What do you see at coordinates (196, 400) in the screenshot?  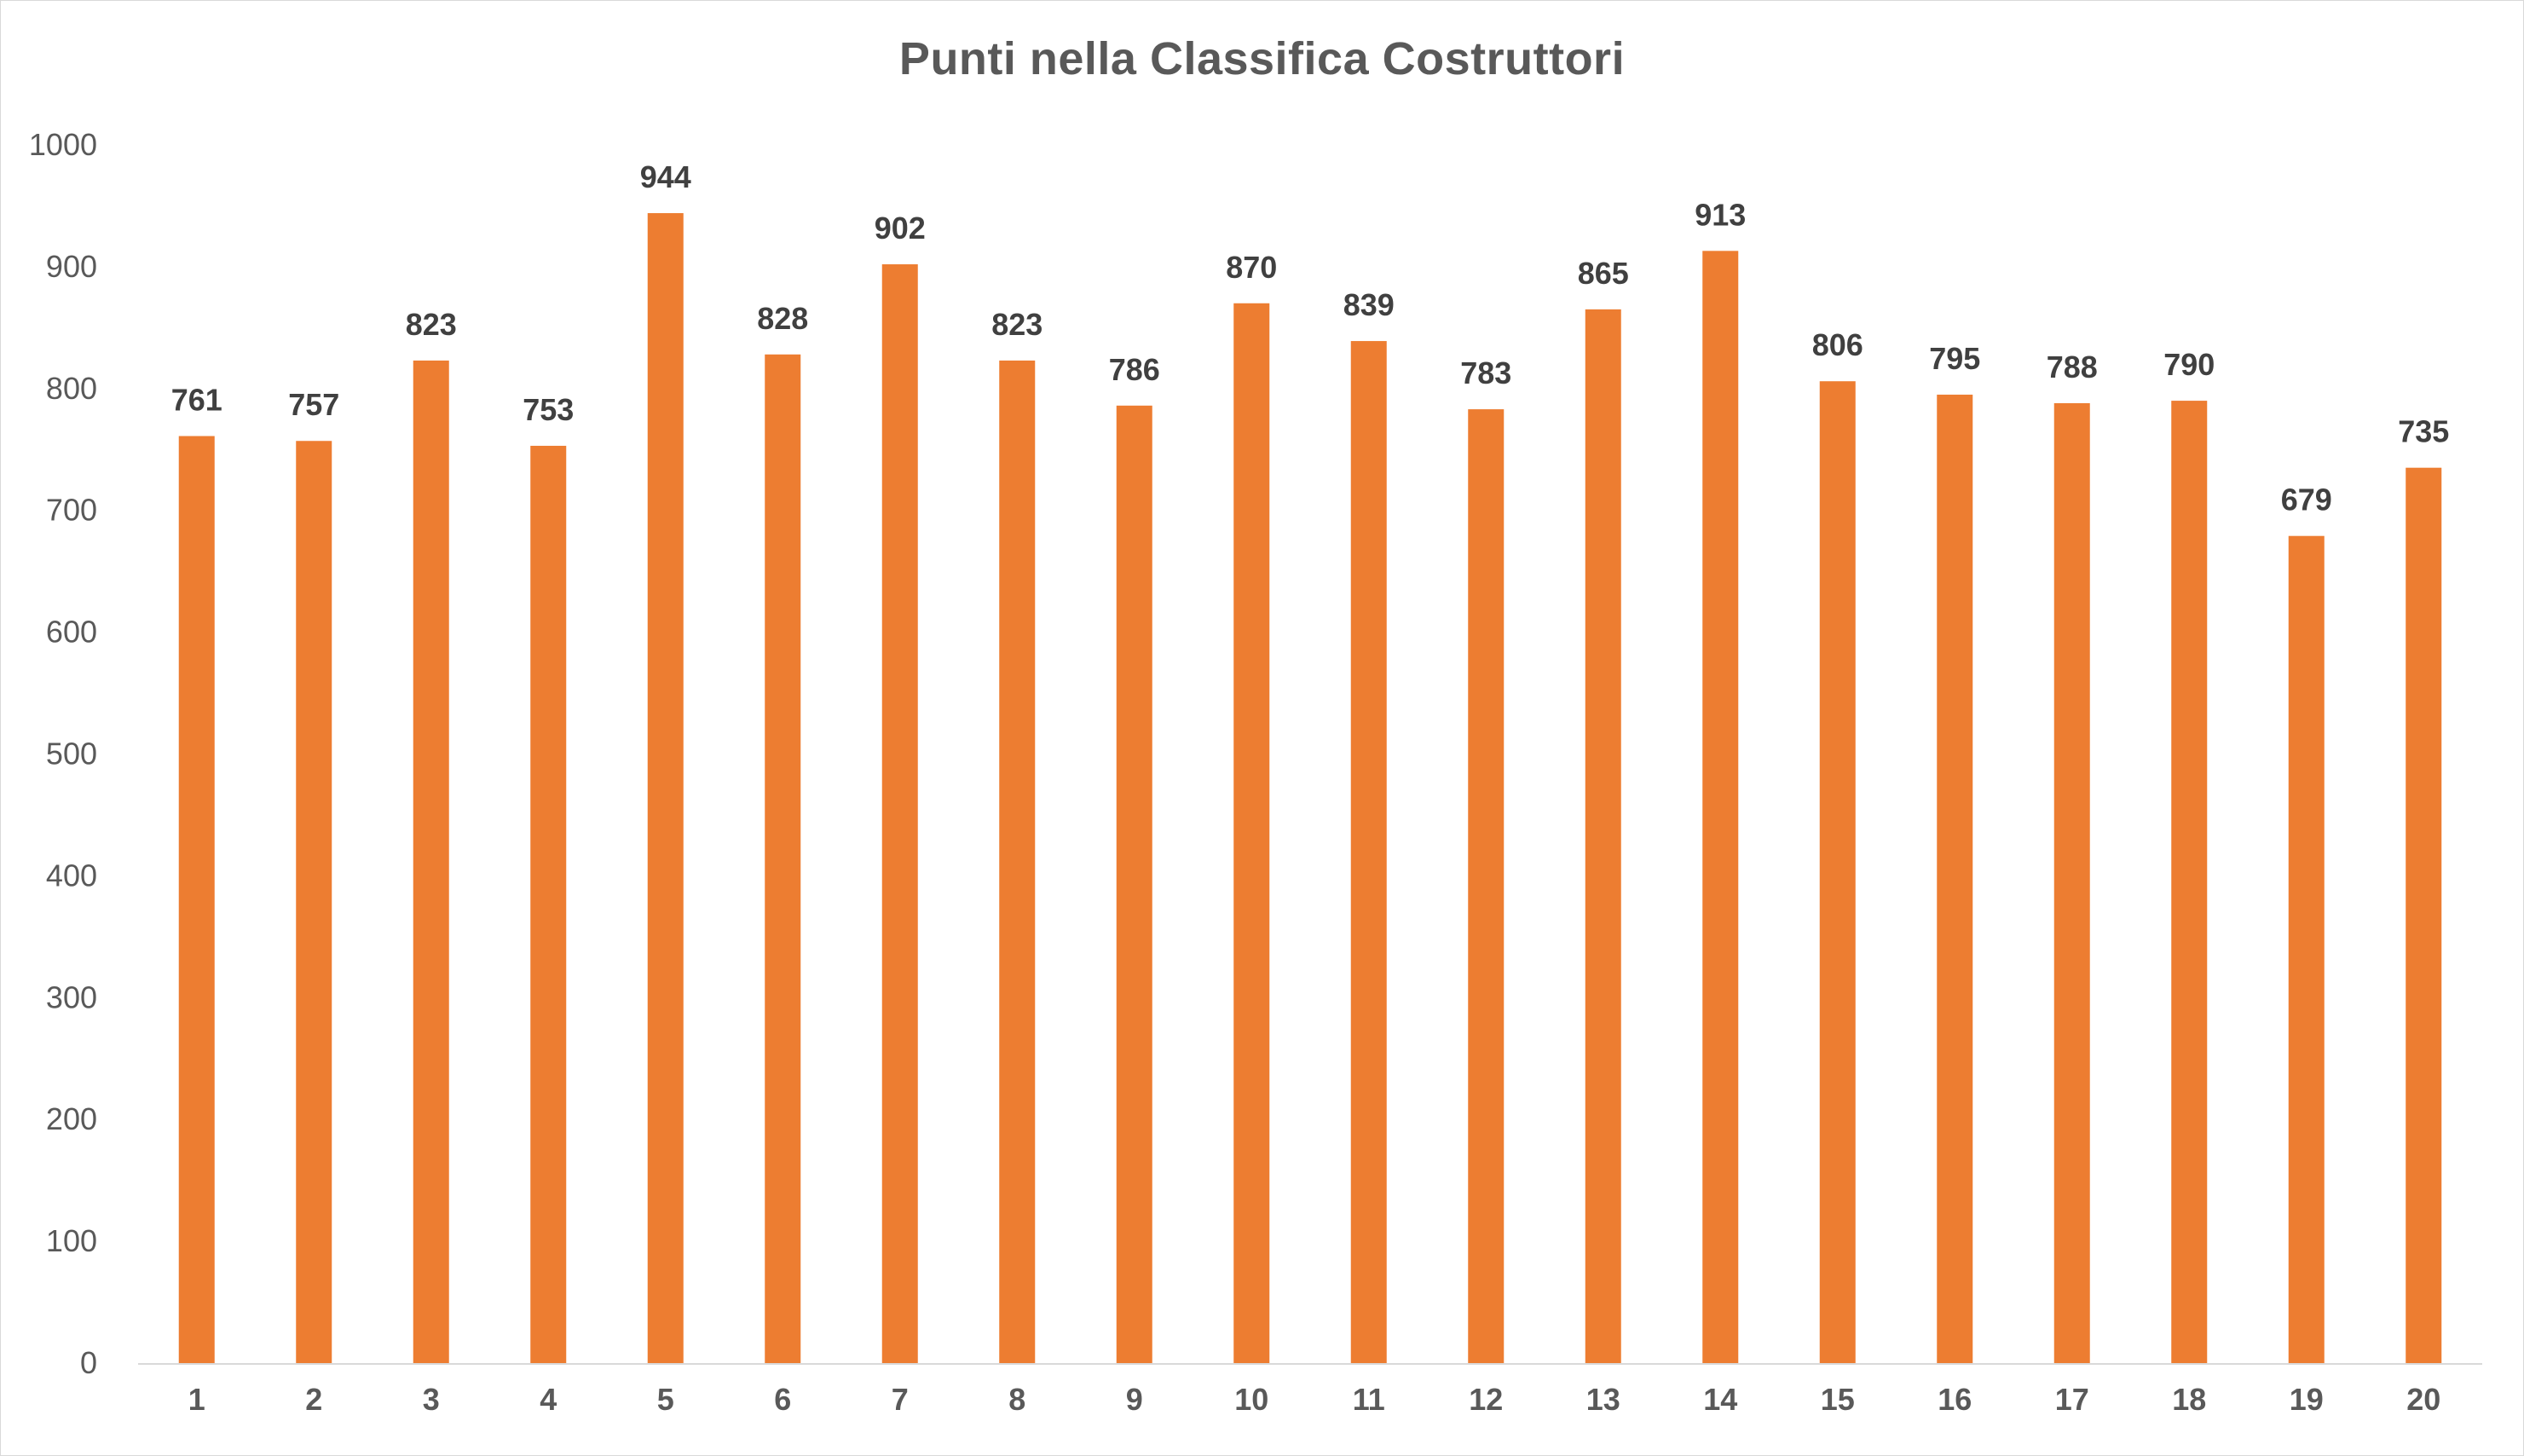 I see `data-label: 761` at bounding box center [196, 400].